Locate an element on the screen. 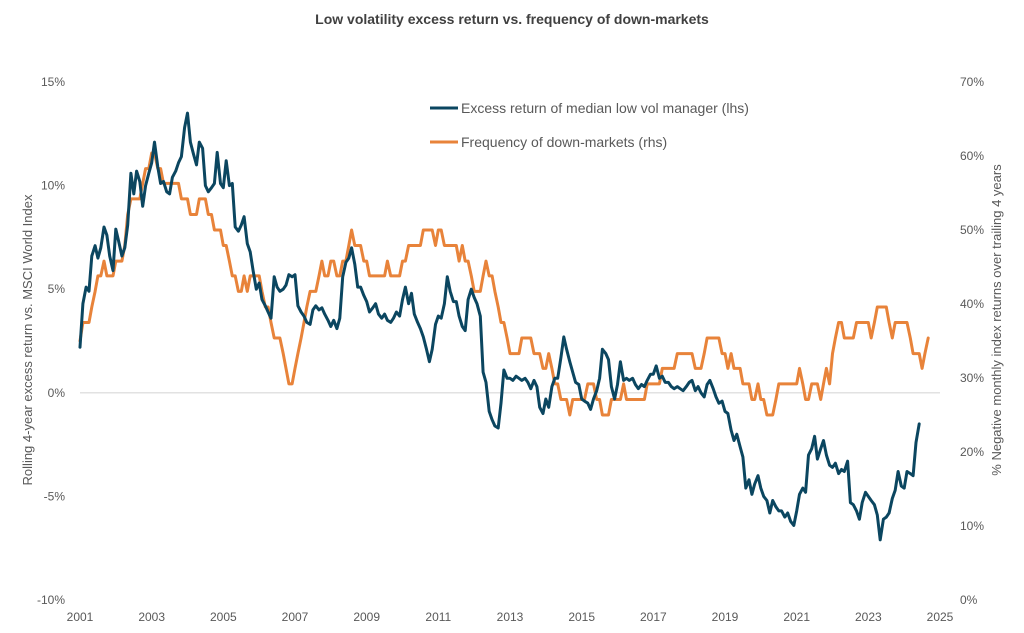 The image size is (1024, 633). x-tick-label: 2025 is located at coordinates (940, 617).